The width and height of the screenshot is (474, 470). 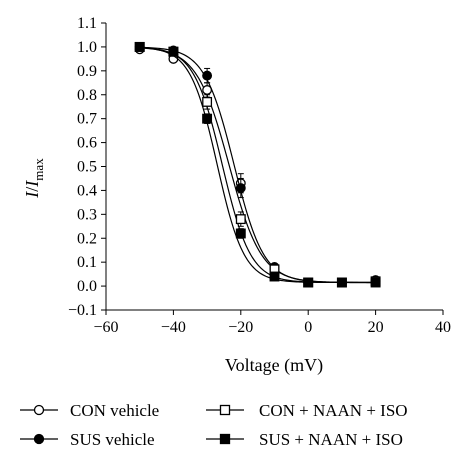 What do you see at coordinates (32, 184) in the screenshot?
I see `y-axis-title-imax: I` at bounding box center [32, 184].